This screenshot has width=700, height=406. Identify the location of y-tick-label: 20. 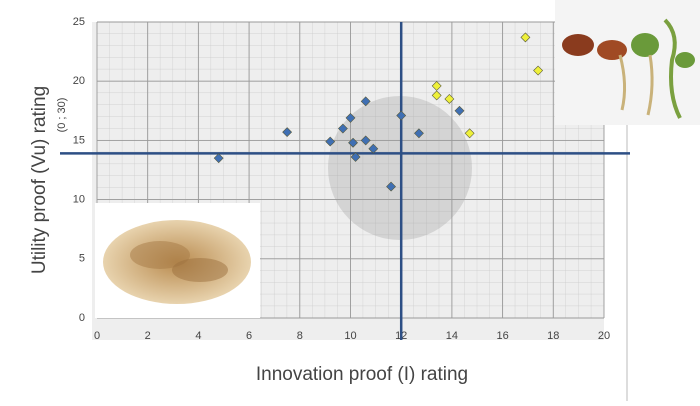
(79, 81).